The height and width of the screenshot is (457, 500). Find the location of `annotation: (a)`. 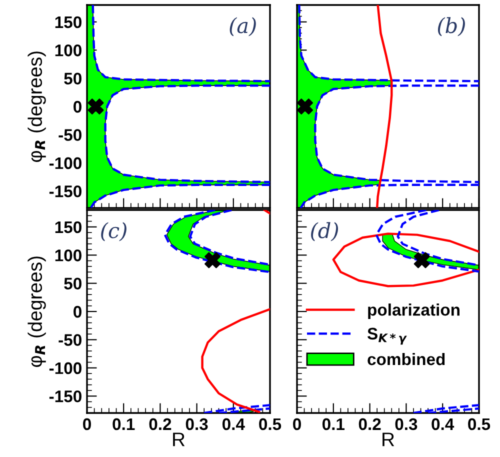

annotation: (a) is located at coordinates (243, 26).